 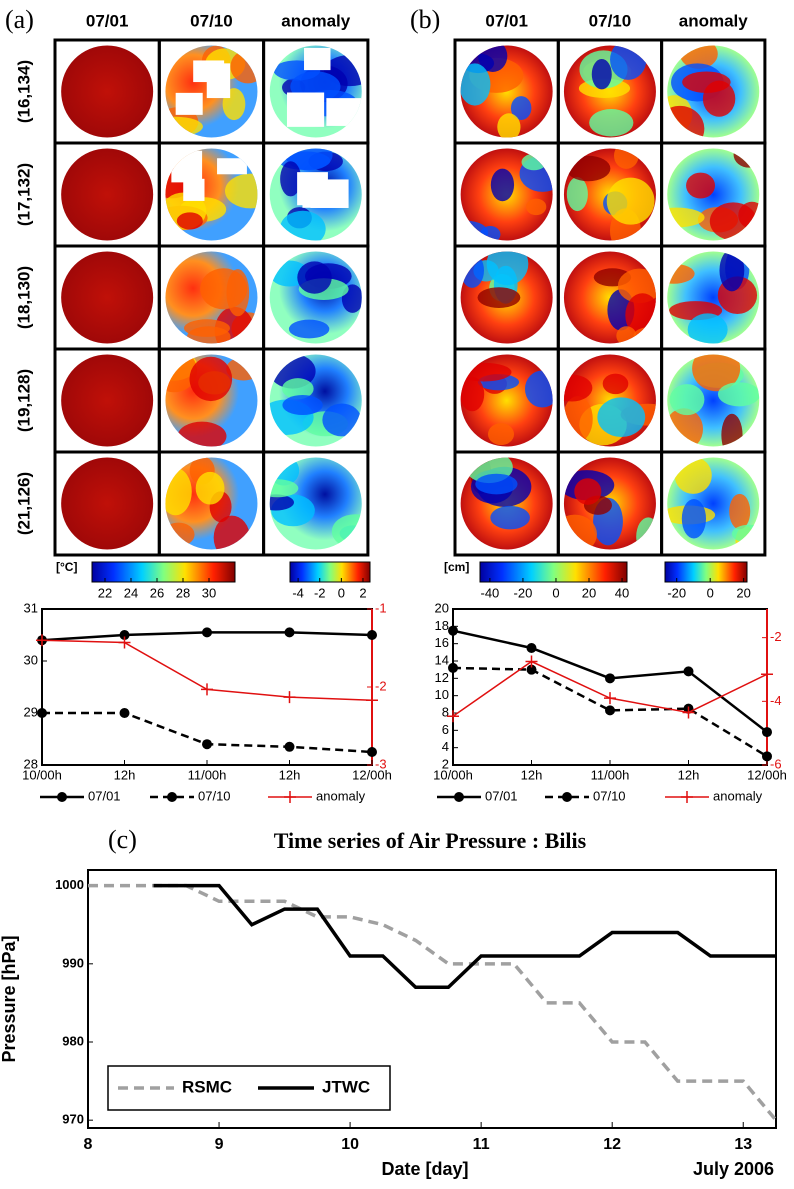 I want to click on colorbar-tick-label: 28, so click(x=183, y=592).